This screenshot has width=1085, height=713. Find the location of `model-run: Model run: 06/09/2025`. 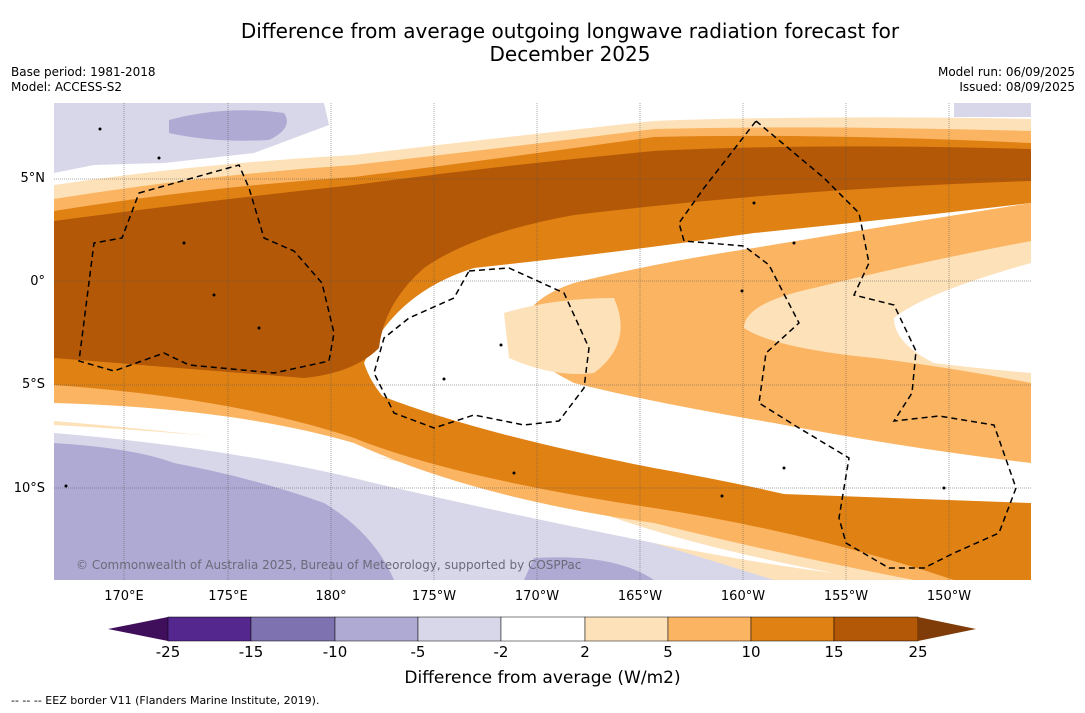

model-run: Model run: 06/09/2025 is located at coordinates (1006, 72).